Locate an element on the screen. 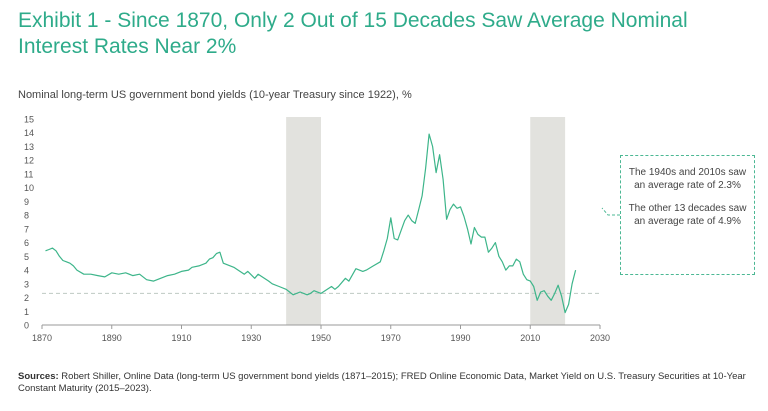  y-tick-label: 15 is located at coordinates (29, 120).